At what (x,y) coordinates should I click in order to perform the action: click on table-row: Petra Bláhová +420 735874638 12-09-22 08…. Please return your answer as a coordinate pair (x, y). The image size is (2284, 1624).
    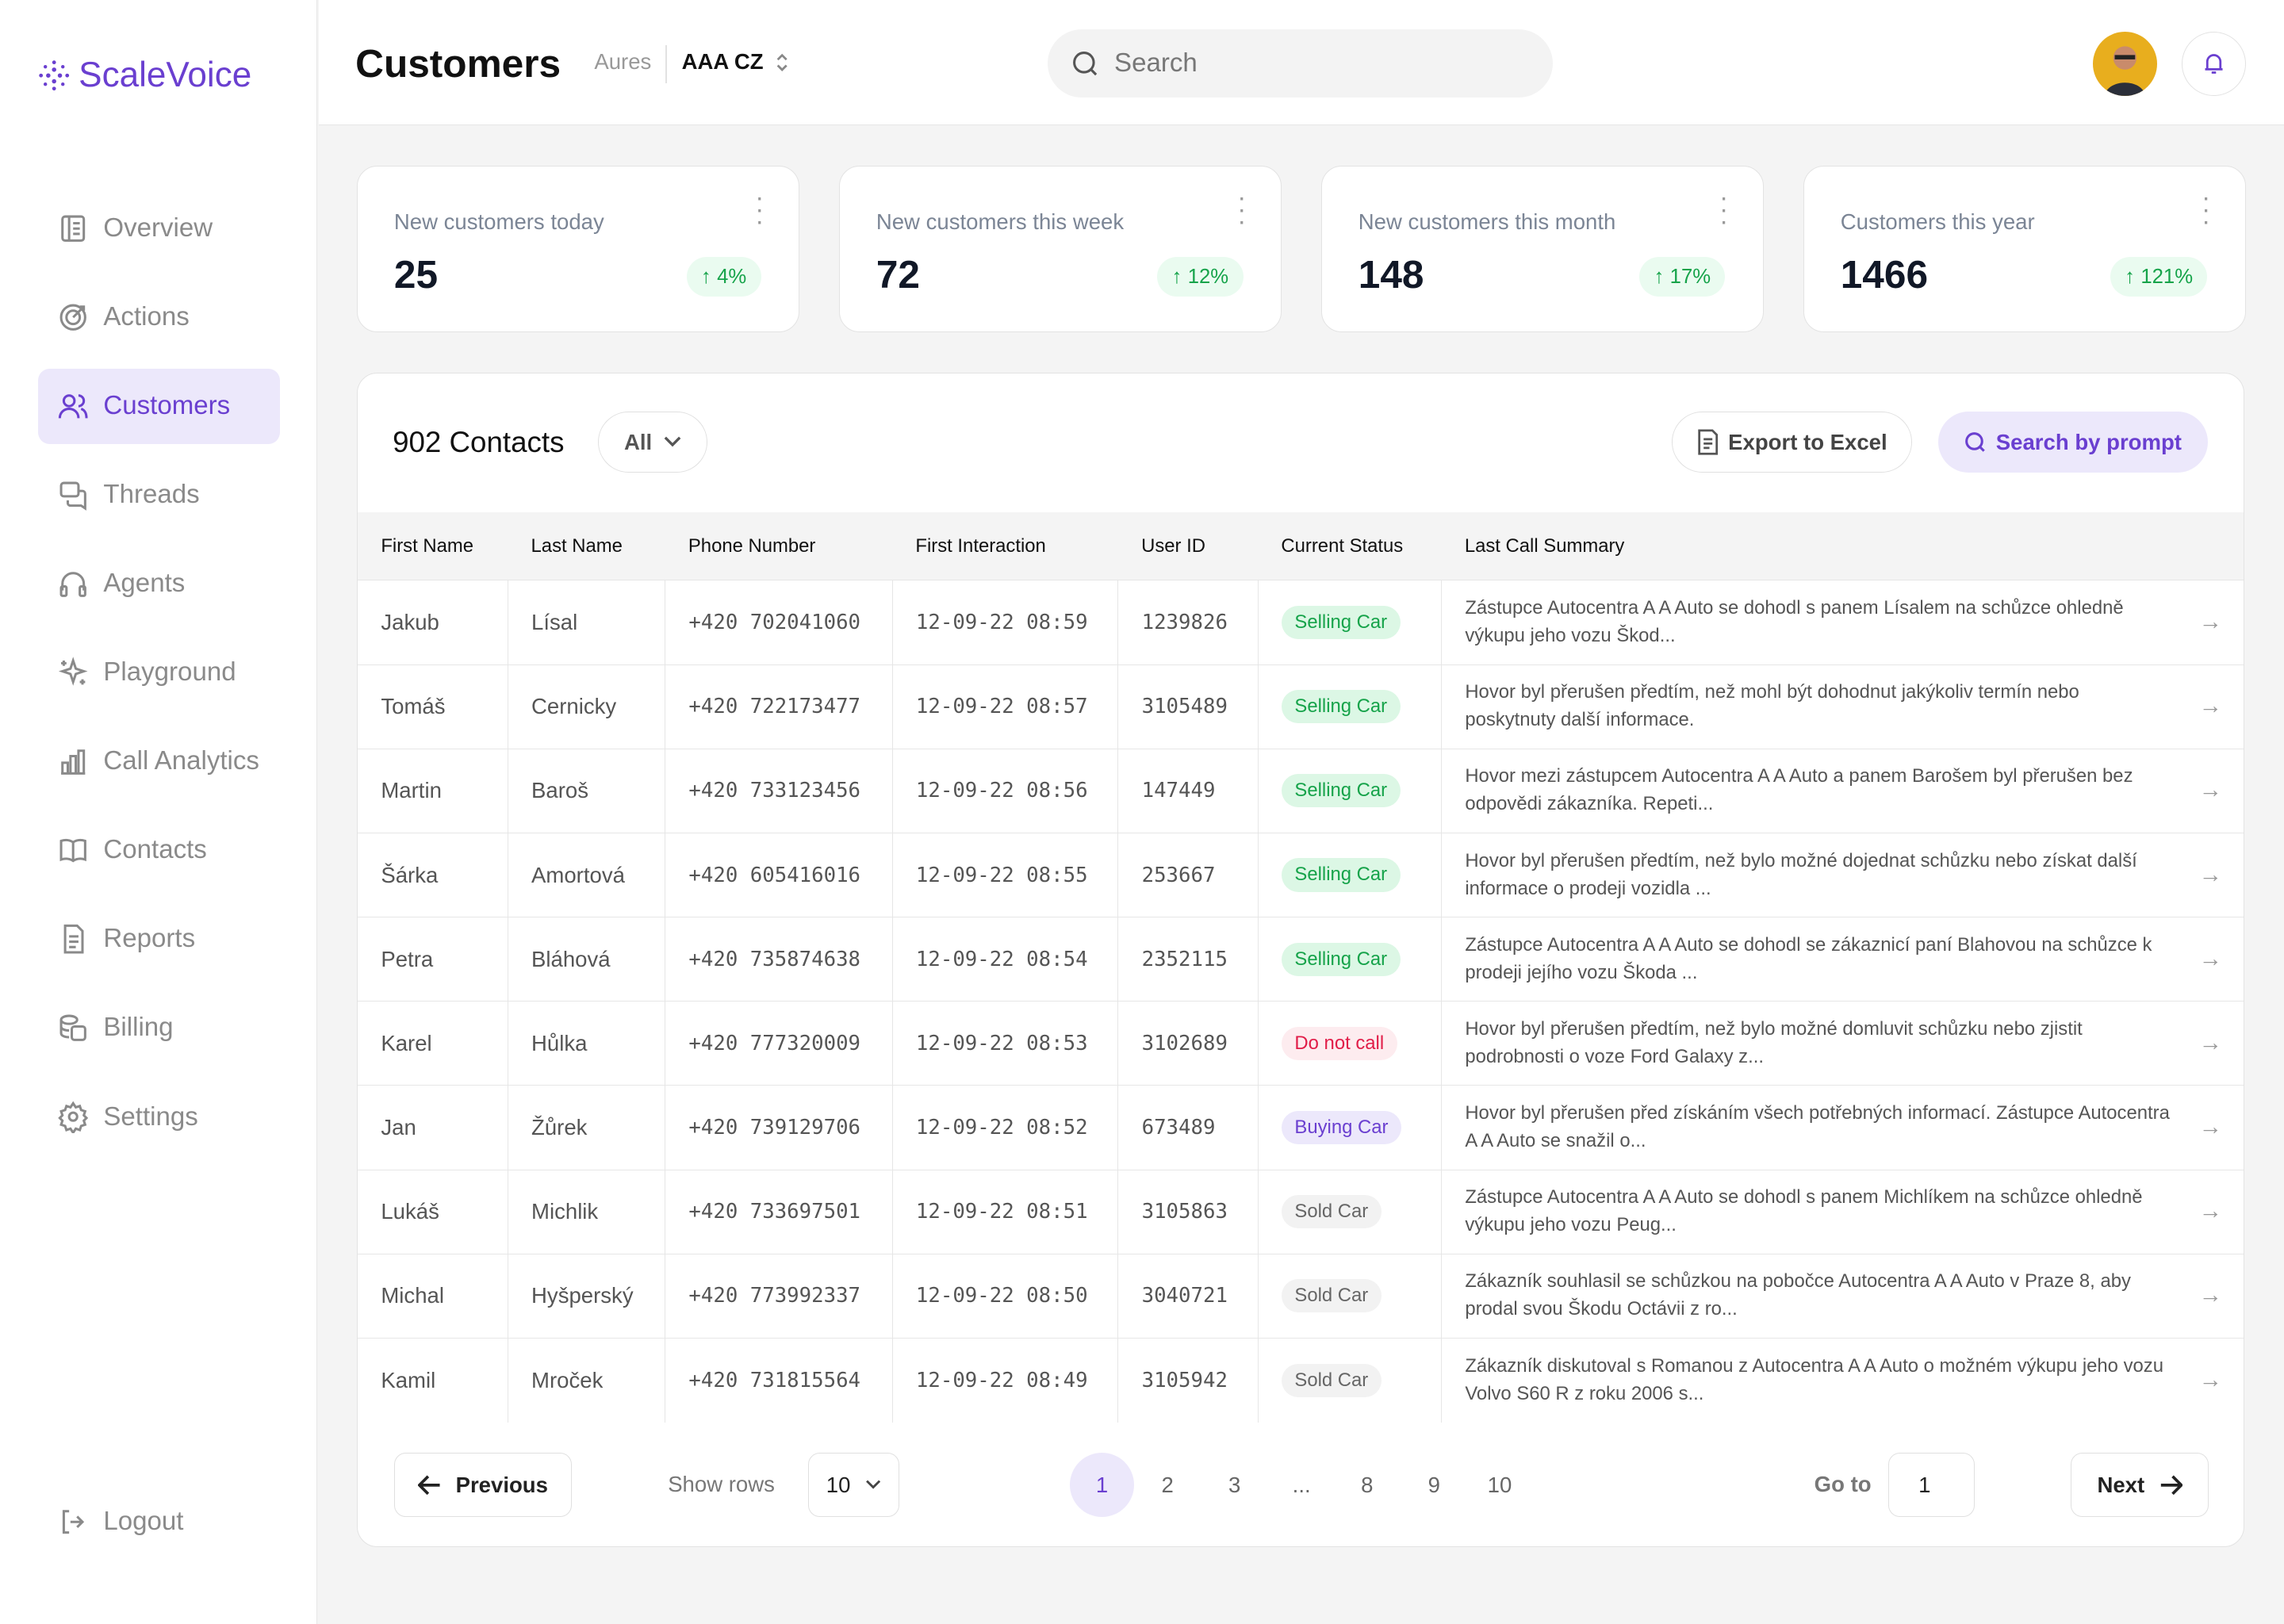
    Looking at the image, I should click on (1300, 960).